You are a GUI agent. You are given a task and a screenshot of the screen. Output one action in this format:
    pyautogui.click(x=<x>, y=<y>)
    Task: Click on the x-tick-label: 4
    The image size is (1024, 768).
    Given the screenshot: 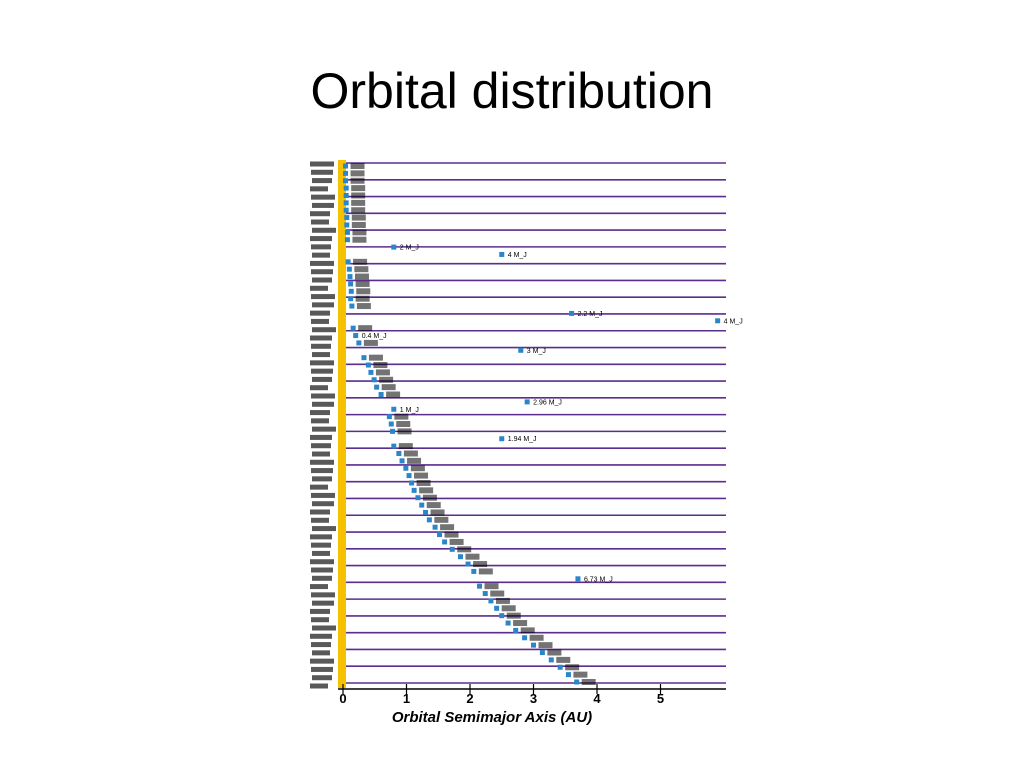 What is the action you would take?
    pyautogui.click(x=597, y=698)
    